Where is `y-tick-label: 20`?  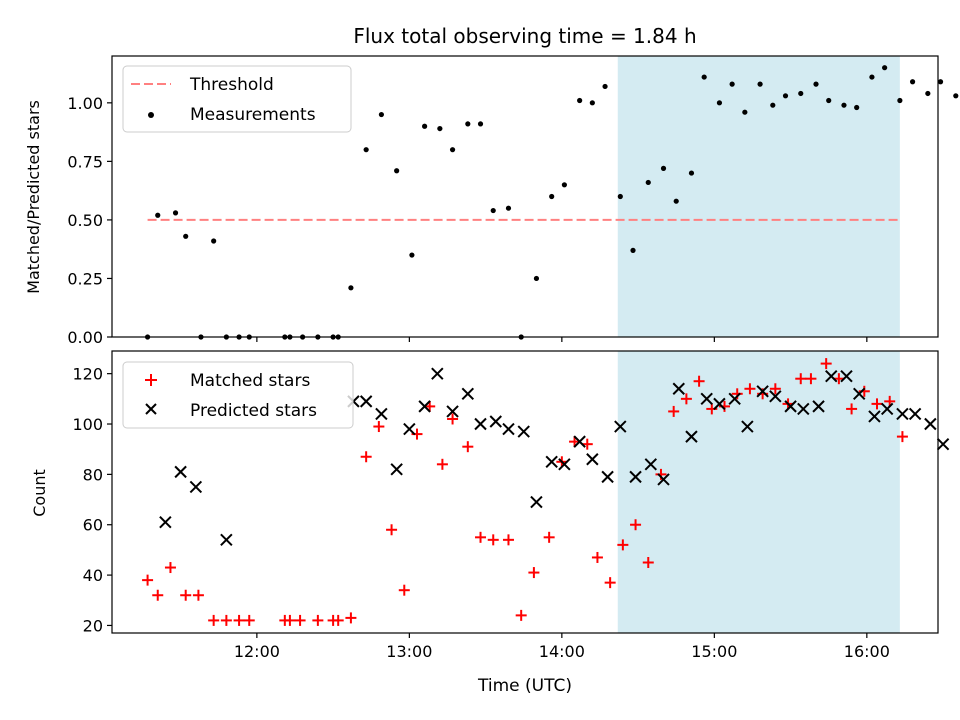
y-tick-label: 20 is located at coordinates (93, 625).